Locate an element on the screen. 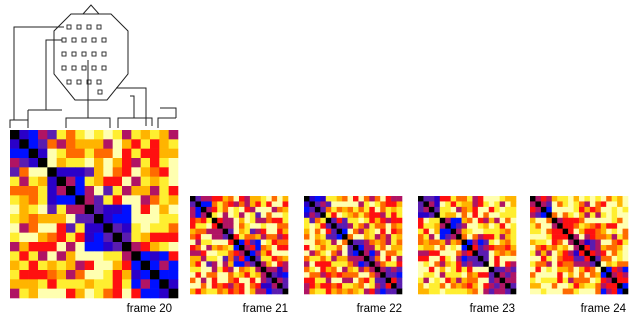 This screenshot has height=322, width=631. head-outline is located at coordinates (91, 57).